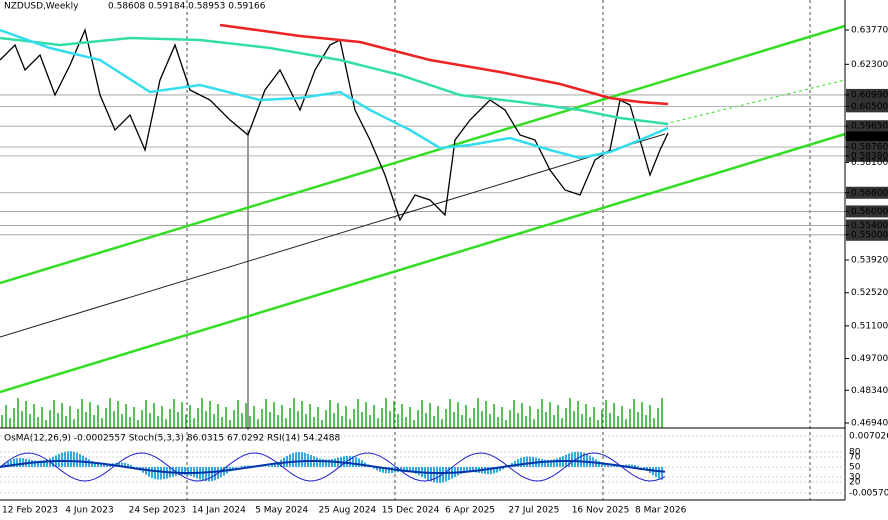 The width and height of the screenshot is (888, 520). What do you see at coordinates (470, 511) in the screenshot?
I see `date-label: 6 Apr 2025` at bounding box center [470, 511].